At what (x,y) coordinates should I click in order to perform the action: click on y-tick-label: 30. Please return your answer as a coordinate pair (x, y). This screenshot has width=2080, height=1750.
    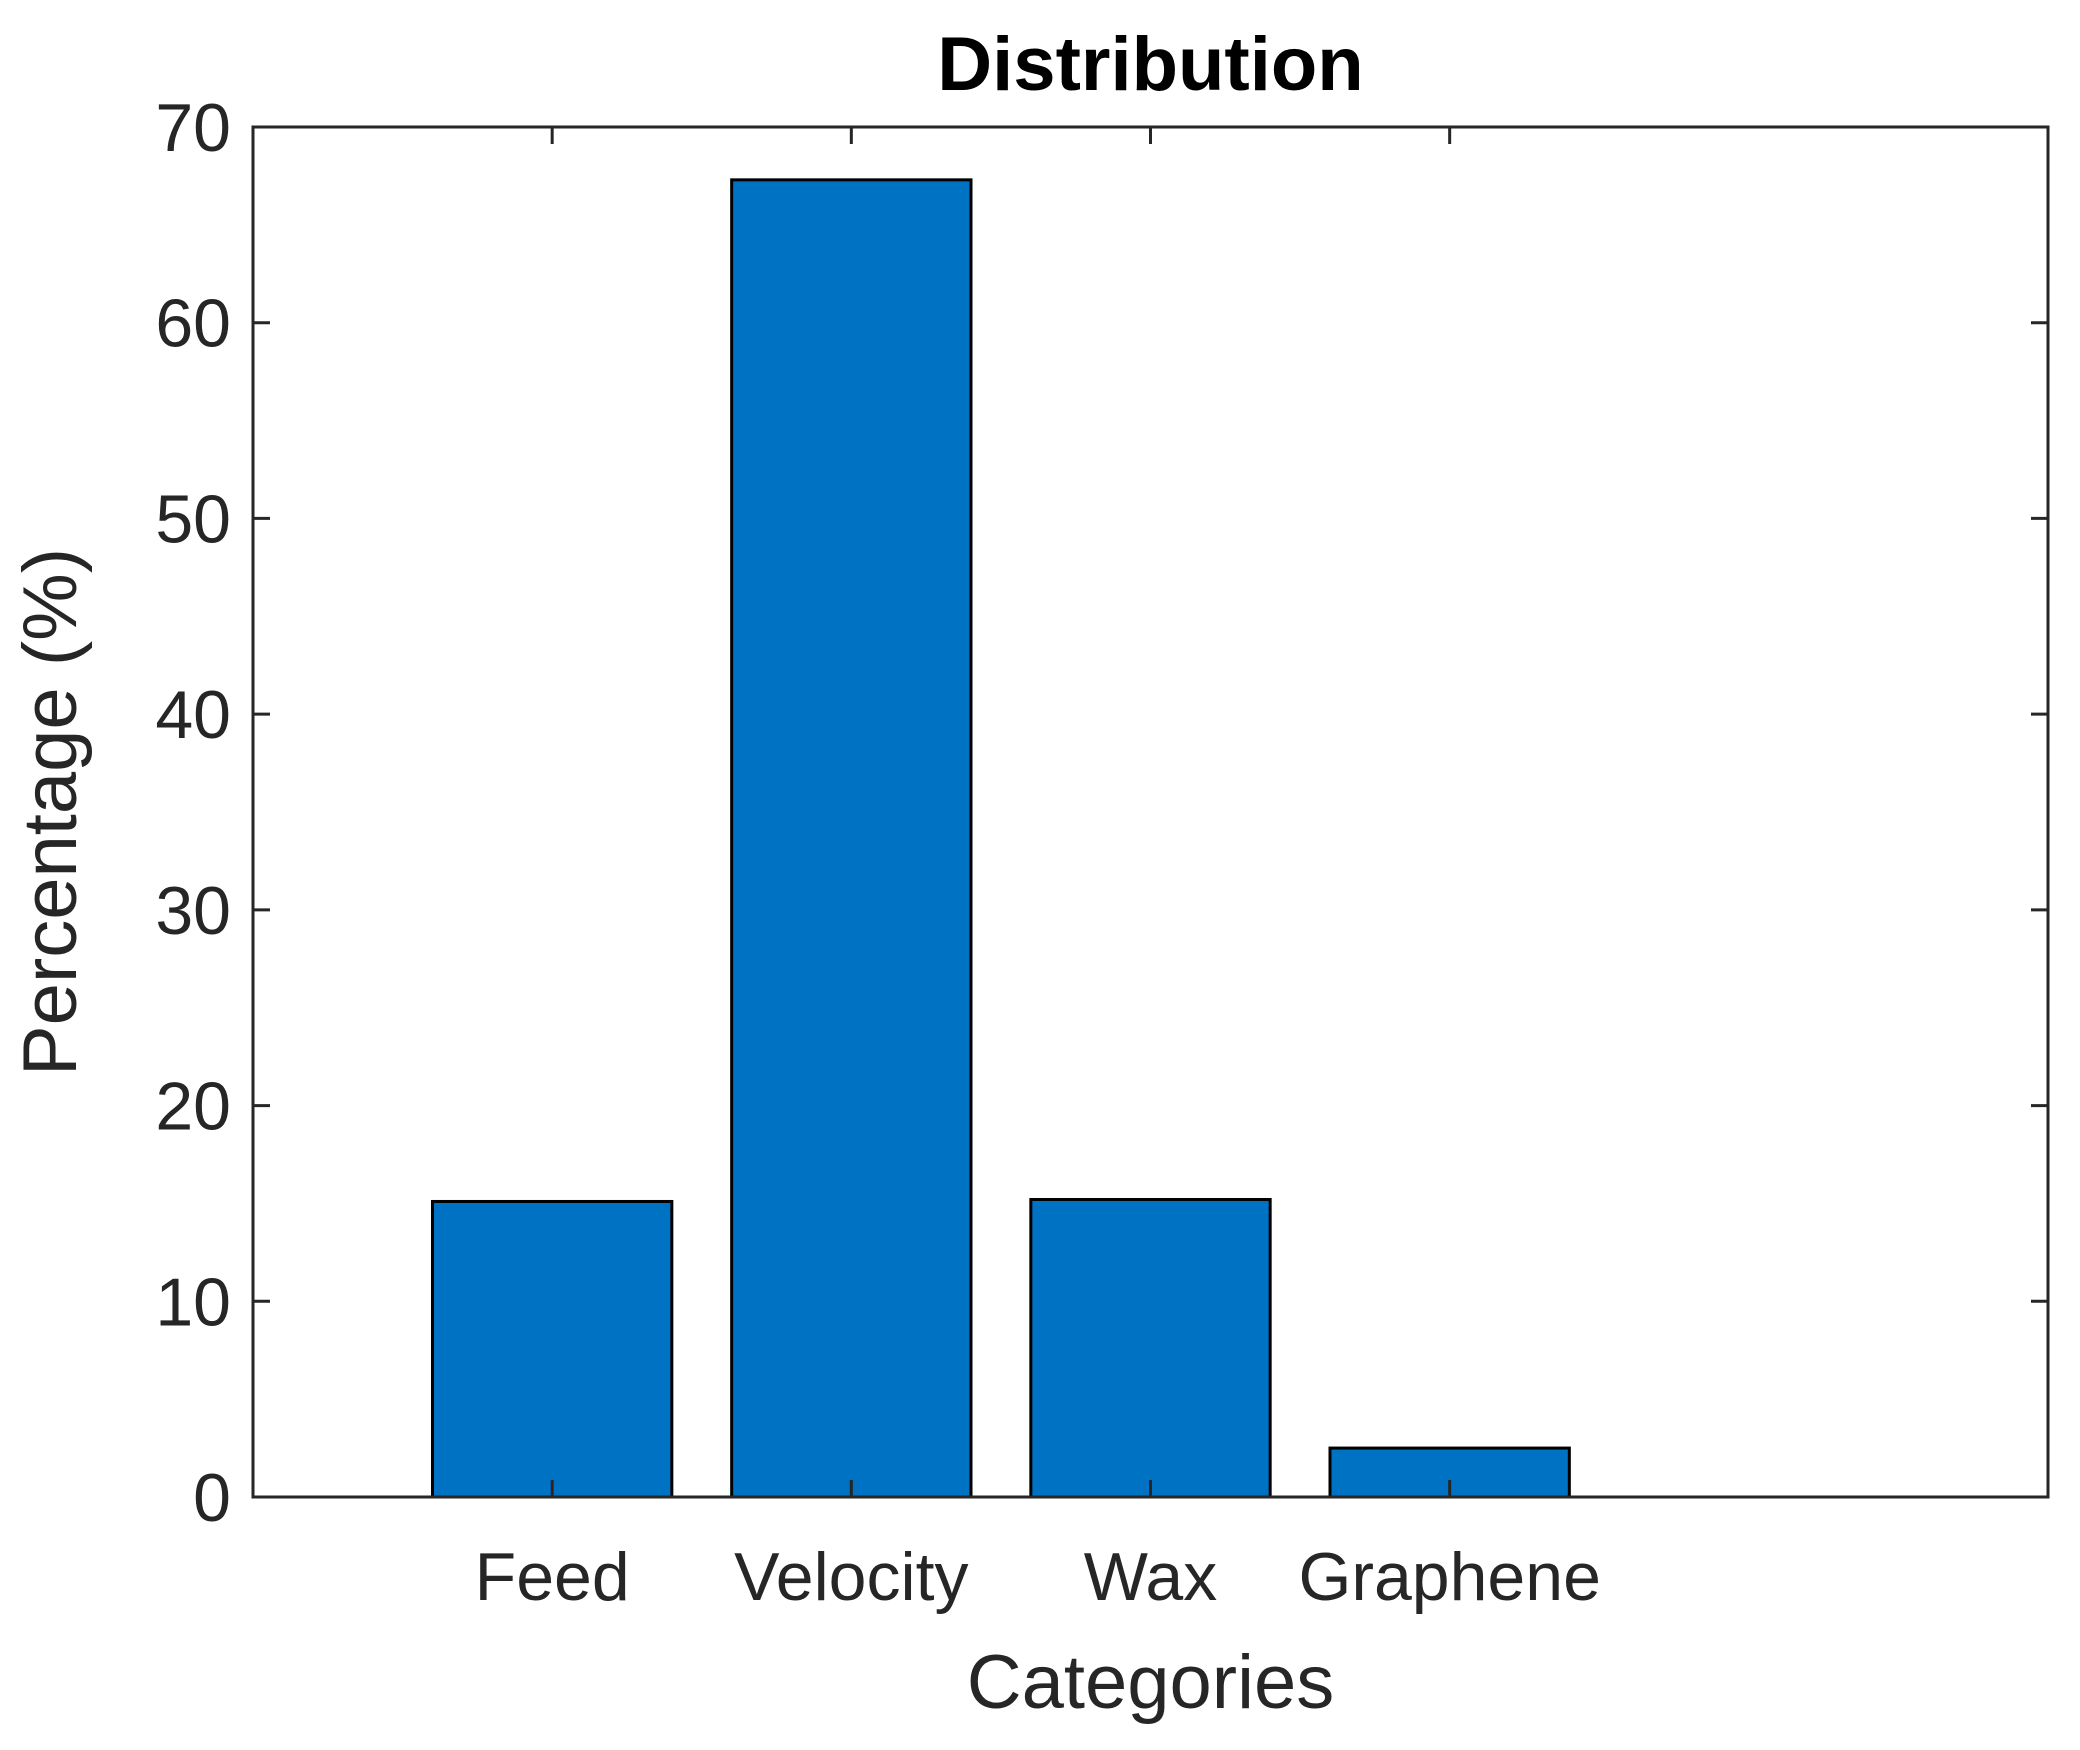
    Looking at the image, I should click on (193, 911).